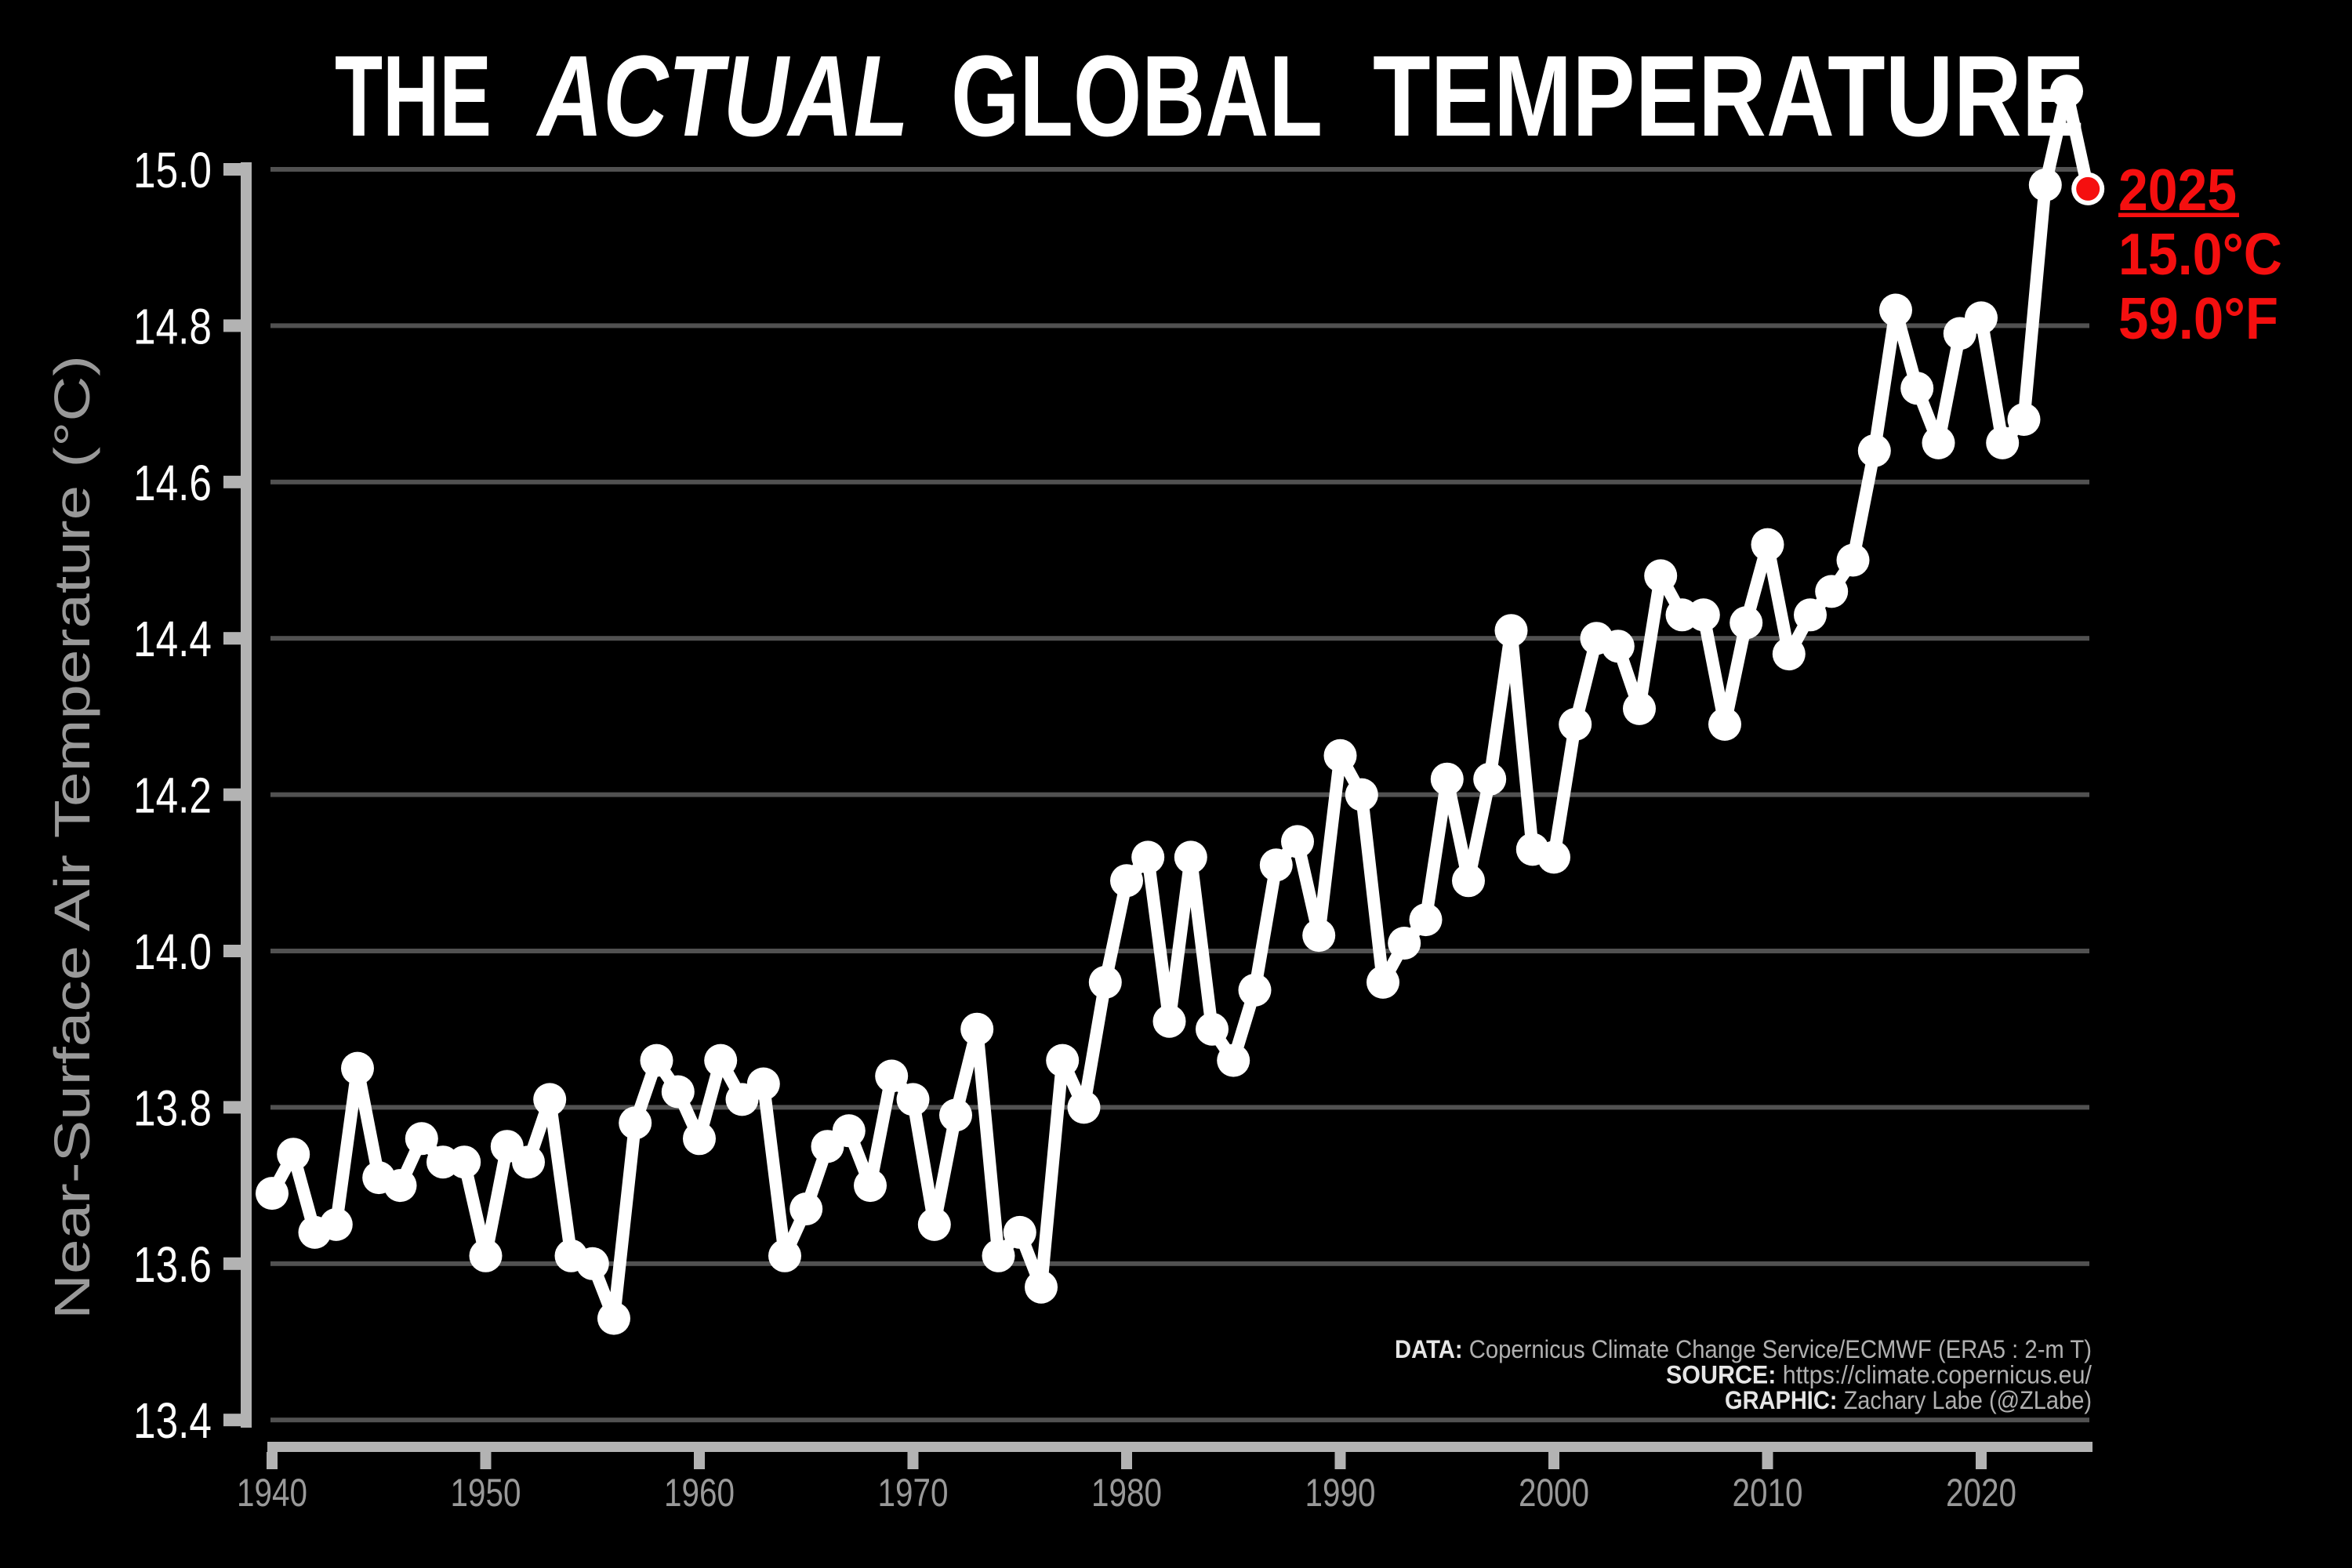  I want to click on svg-text: 1990, so click(1340, 1493).